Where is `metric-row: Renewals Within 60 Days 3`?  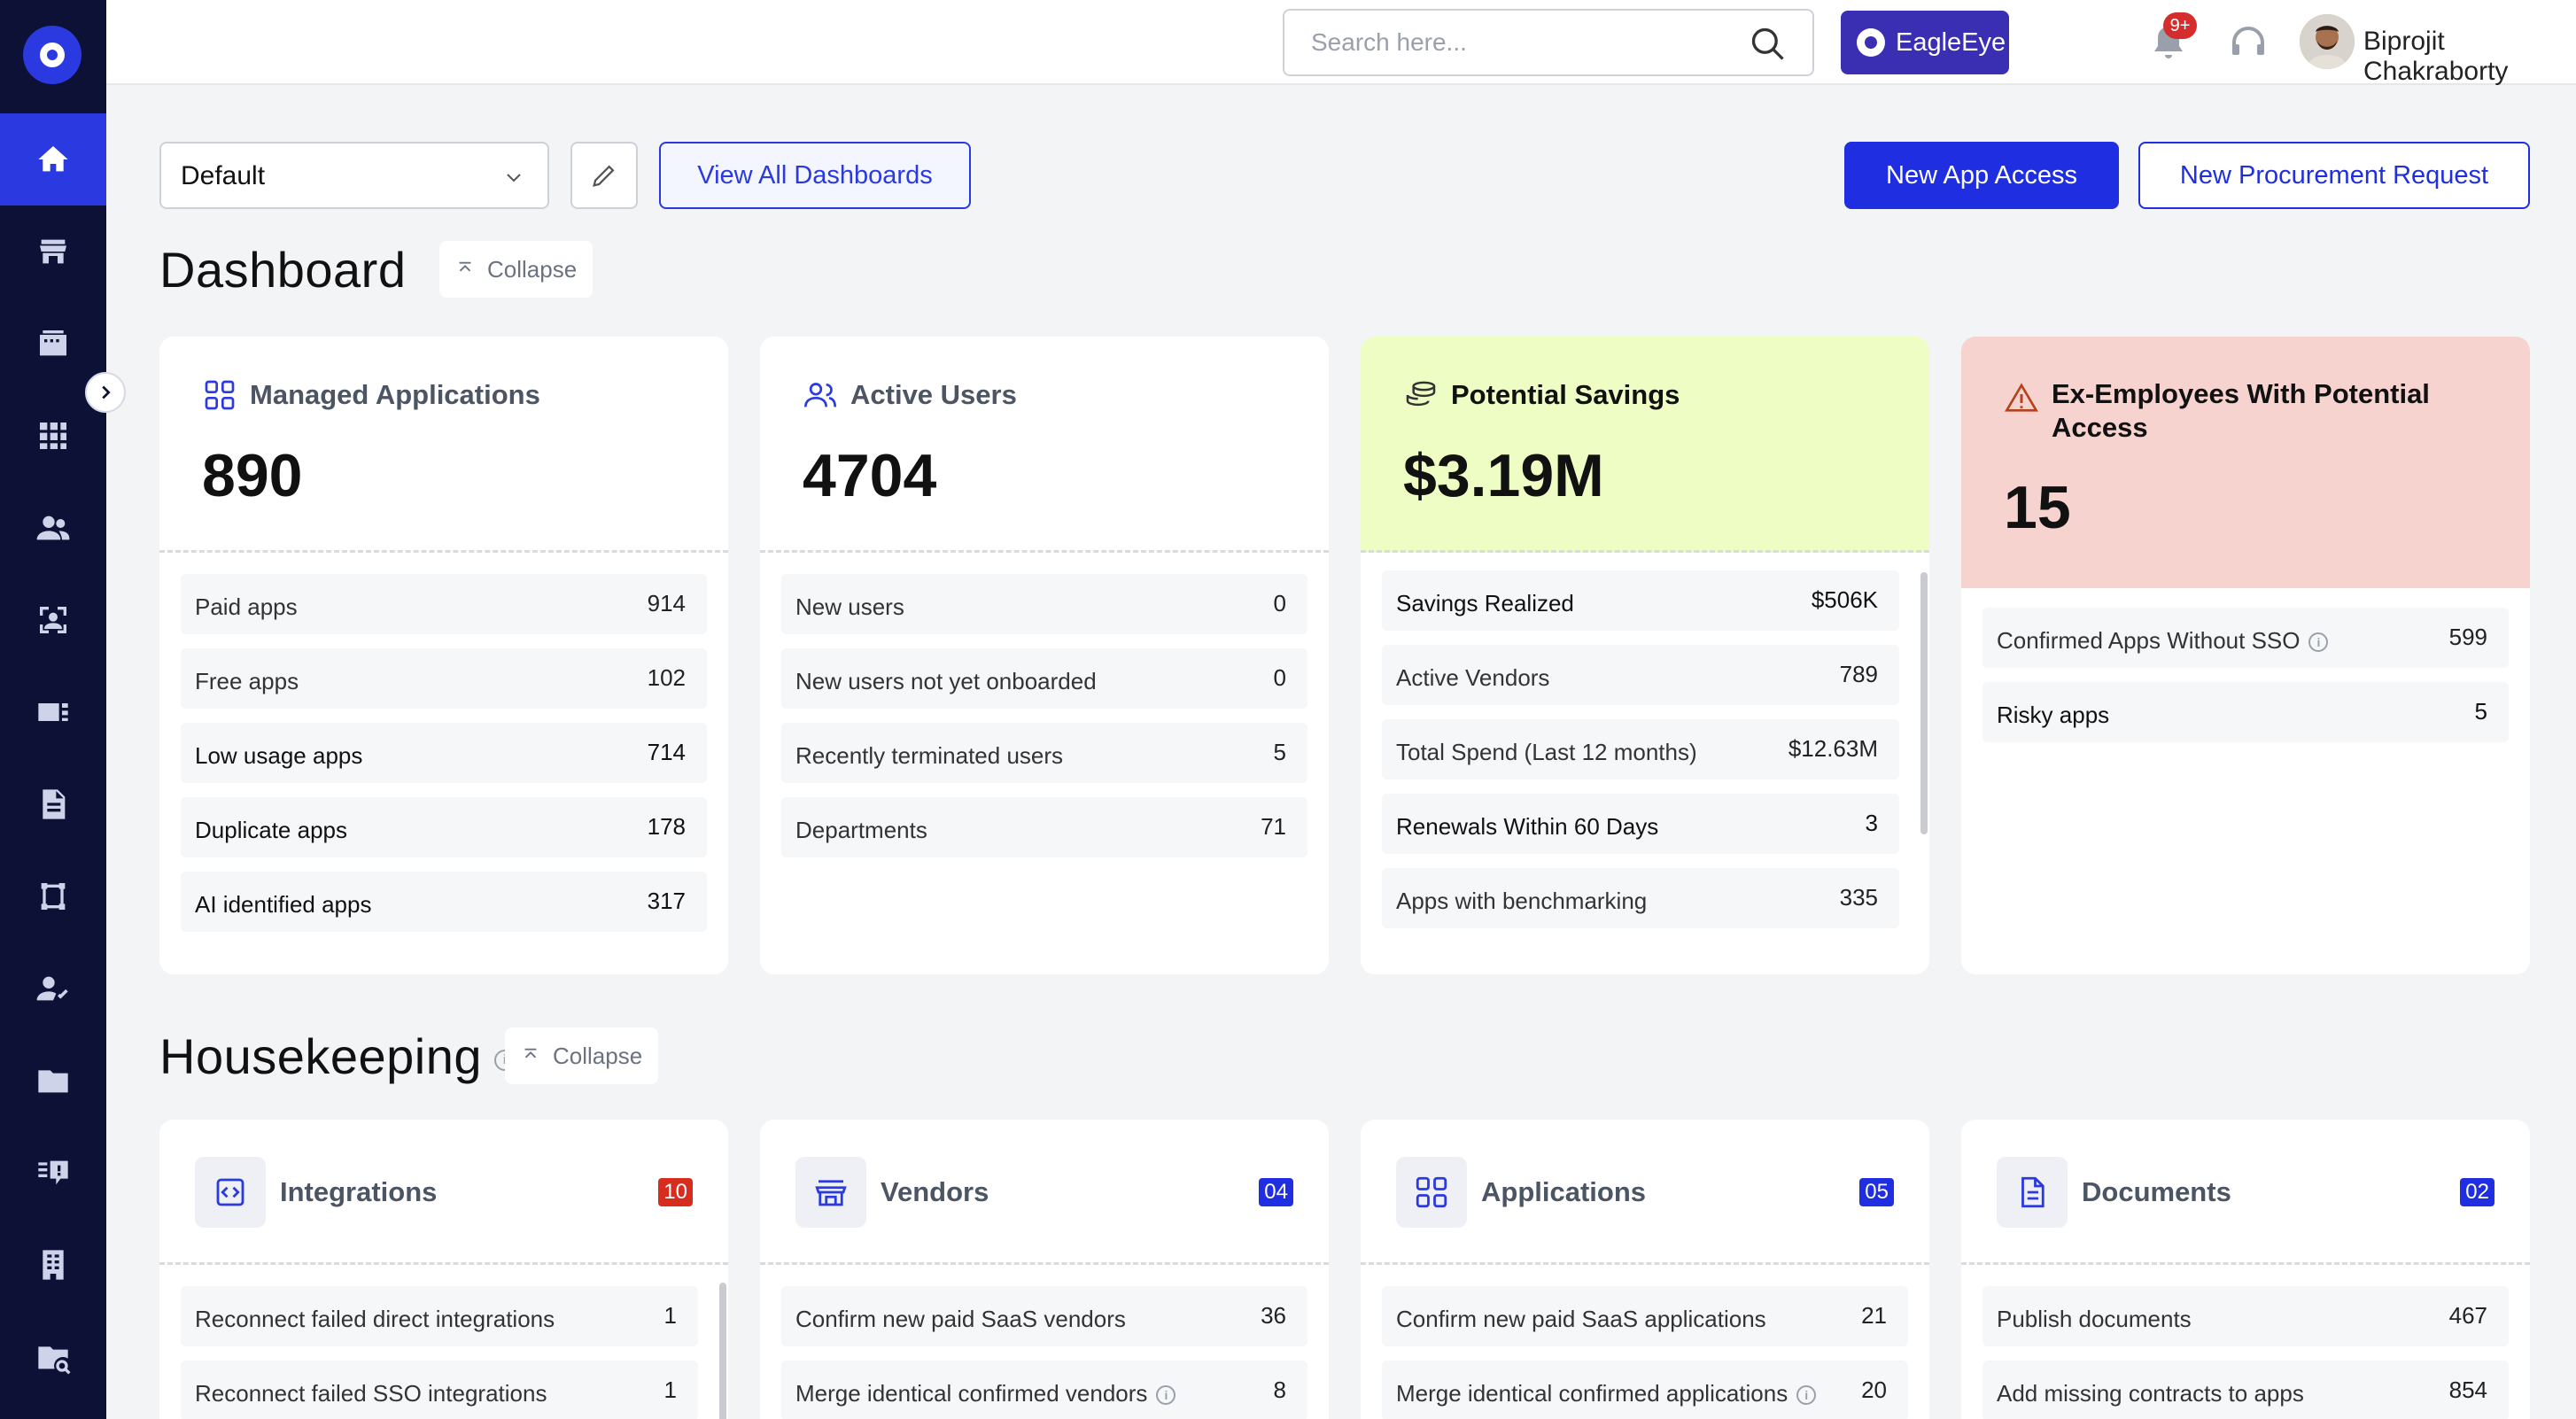 metric-row: Renewals Within 60 Days 3 is located at coordinates (1640, 824).